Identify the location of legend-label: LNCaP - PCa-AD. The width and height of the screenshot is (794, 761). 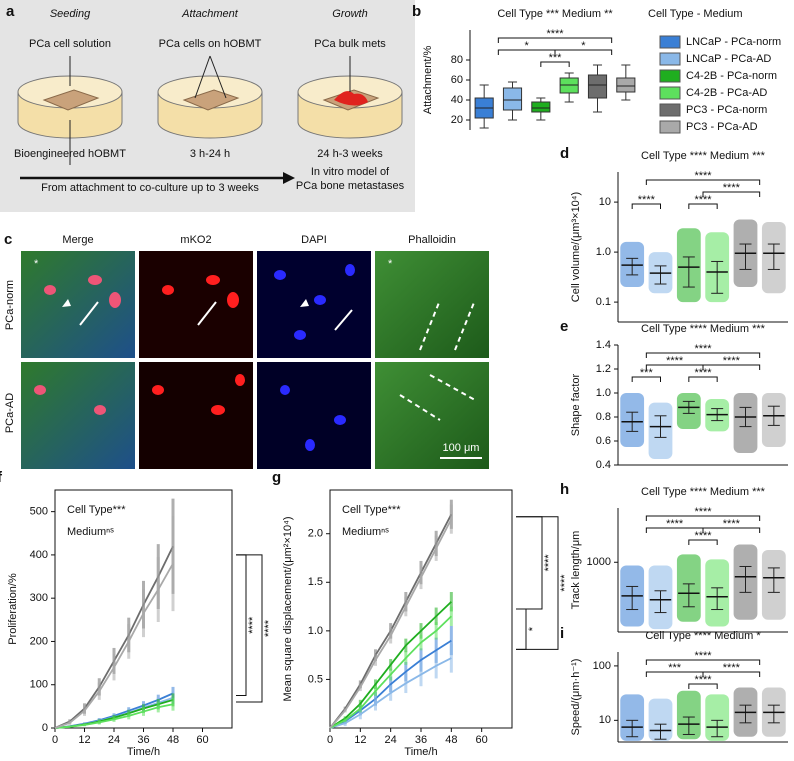
(728, 59).